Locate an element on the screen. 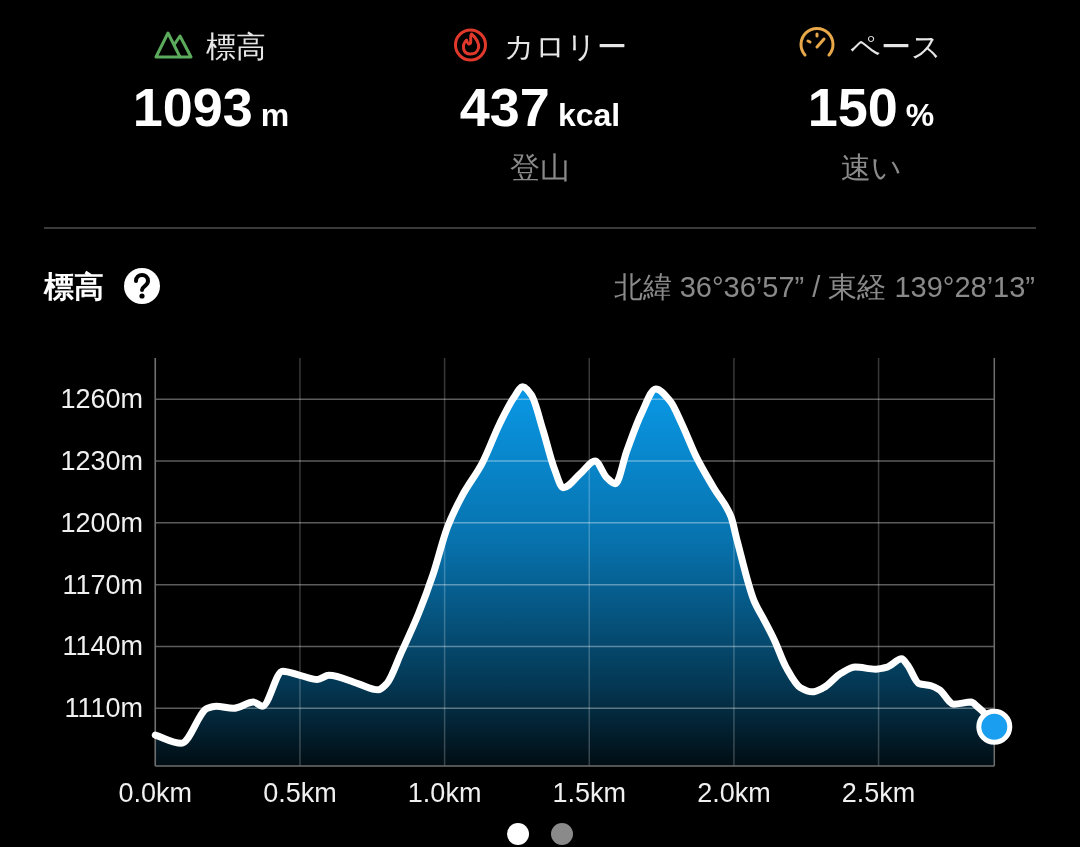 This screenshot has height=847, width=1080. x-tick-label: 0.5km is located at coordinates (300, 793).